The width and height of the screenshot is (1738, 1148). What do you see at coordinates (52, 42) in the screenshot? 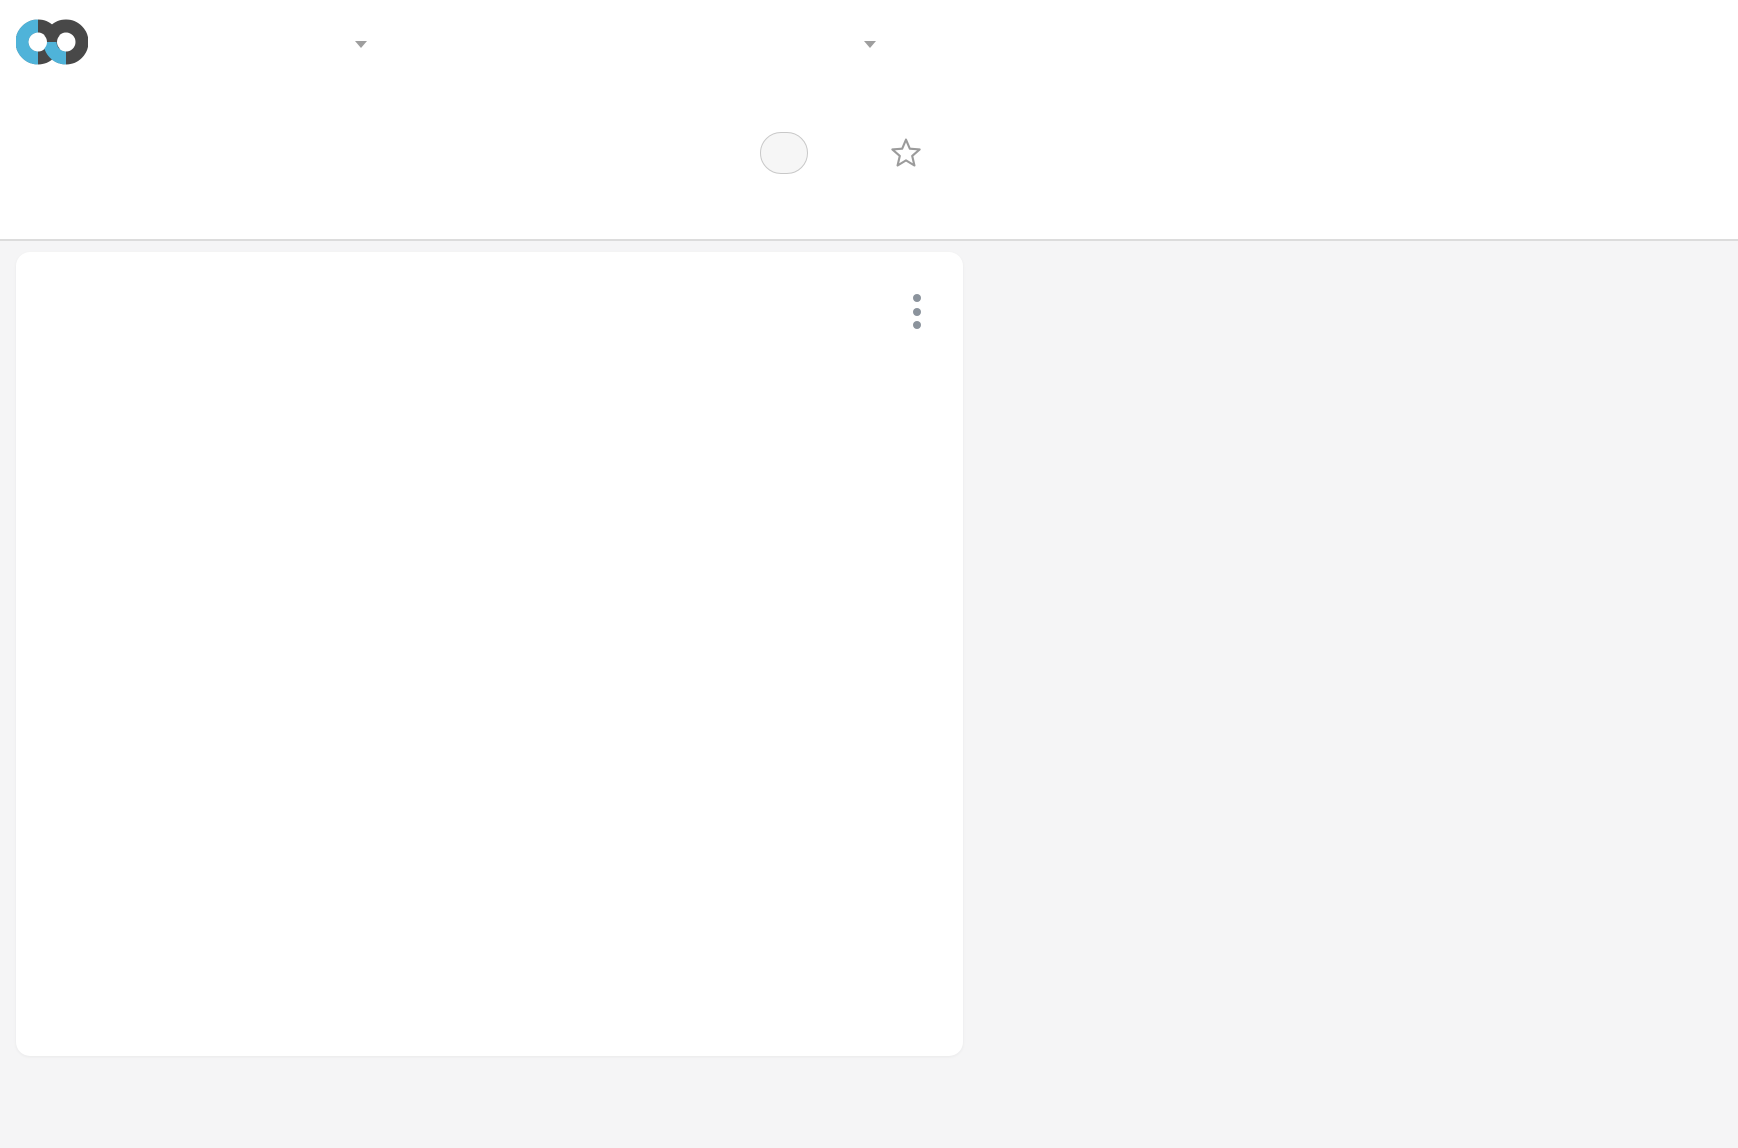
I see `superset-logo-icon` at bounding box center [52, 42].